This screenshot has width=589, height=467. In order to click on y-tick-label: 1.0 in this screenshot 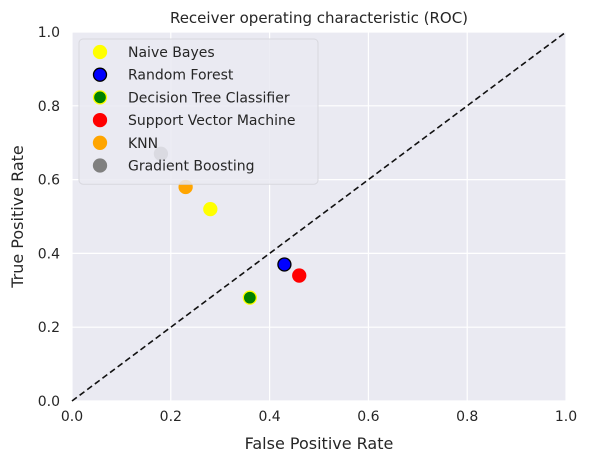, I will do `click(49, 33)`.